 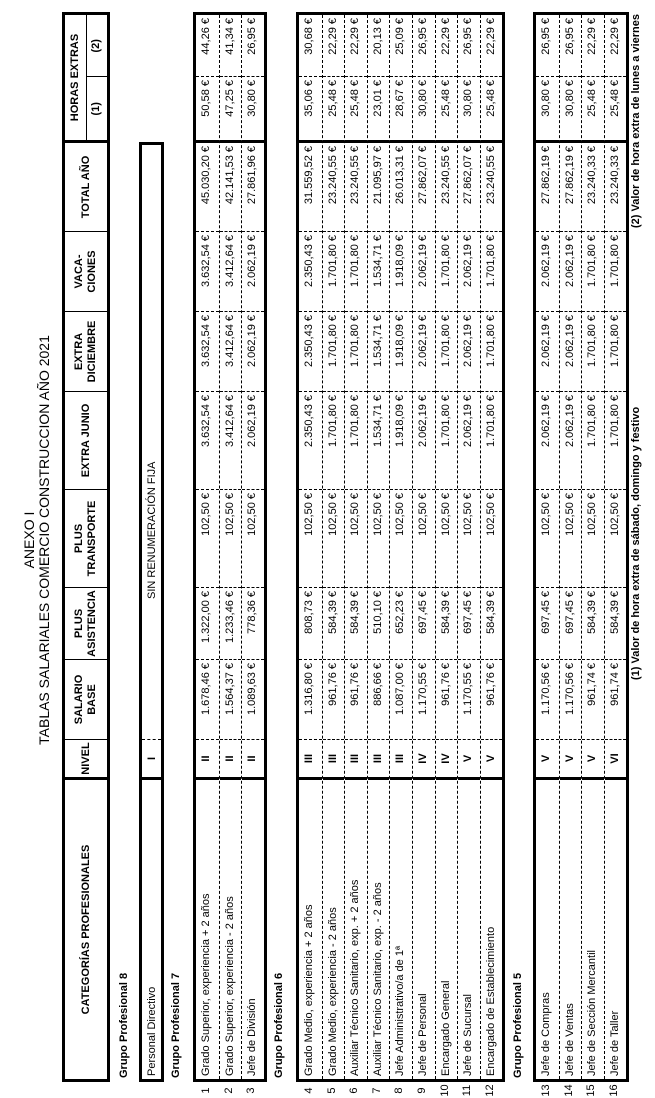 I want to click on total-cell: 27.862,19 €, so click(x=547, y=187).